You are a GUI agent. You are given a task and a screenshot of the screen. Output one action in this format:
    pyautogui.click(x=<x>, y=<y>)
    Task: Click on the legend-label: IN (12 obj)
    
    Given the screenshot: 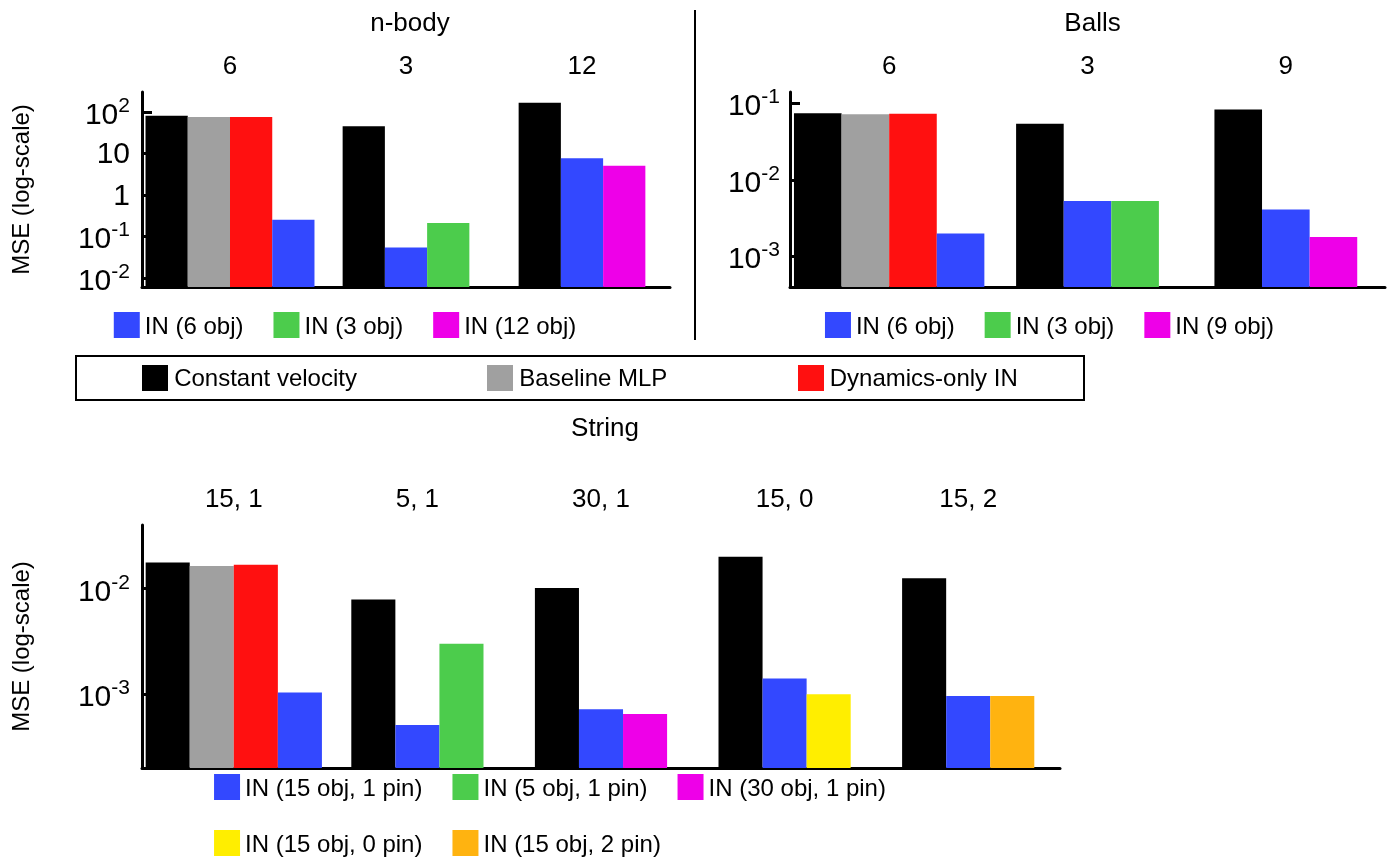 What is the action you would take?
    pyautogui.click(x=520, y=325)
    